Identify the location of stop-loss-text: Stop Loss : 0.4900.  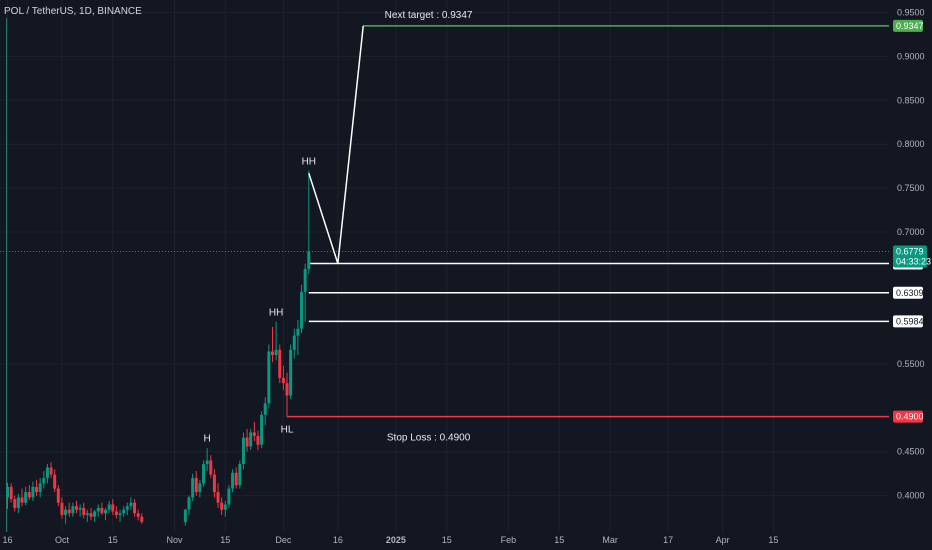
(429, 438).